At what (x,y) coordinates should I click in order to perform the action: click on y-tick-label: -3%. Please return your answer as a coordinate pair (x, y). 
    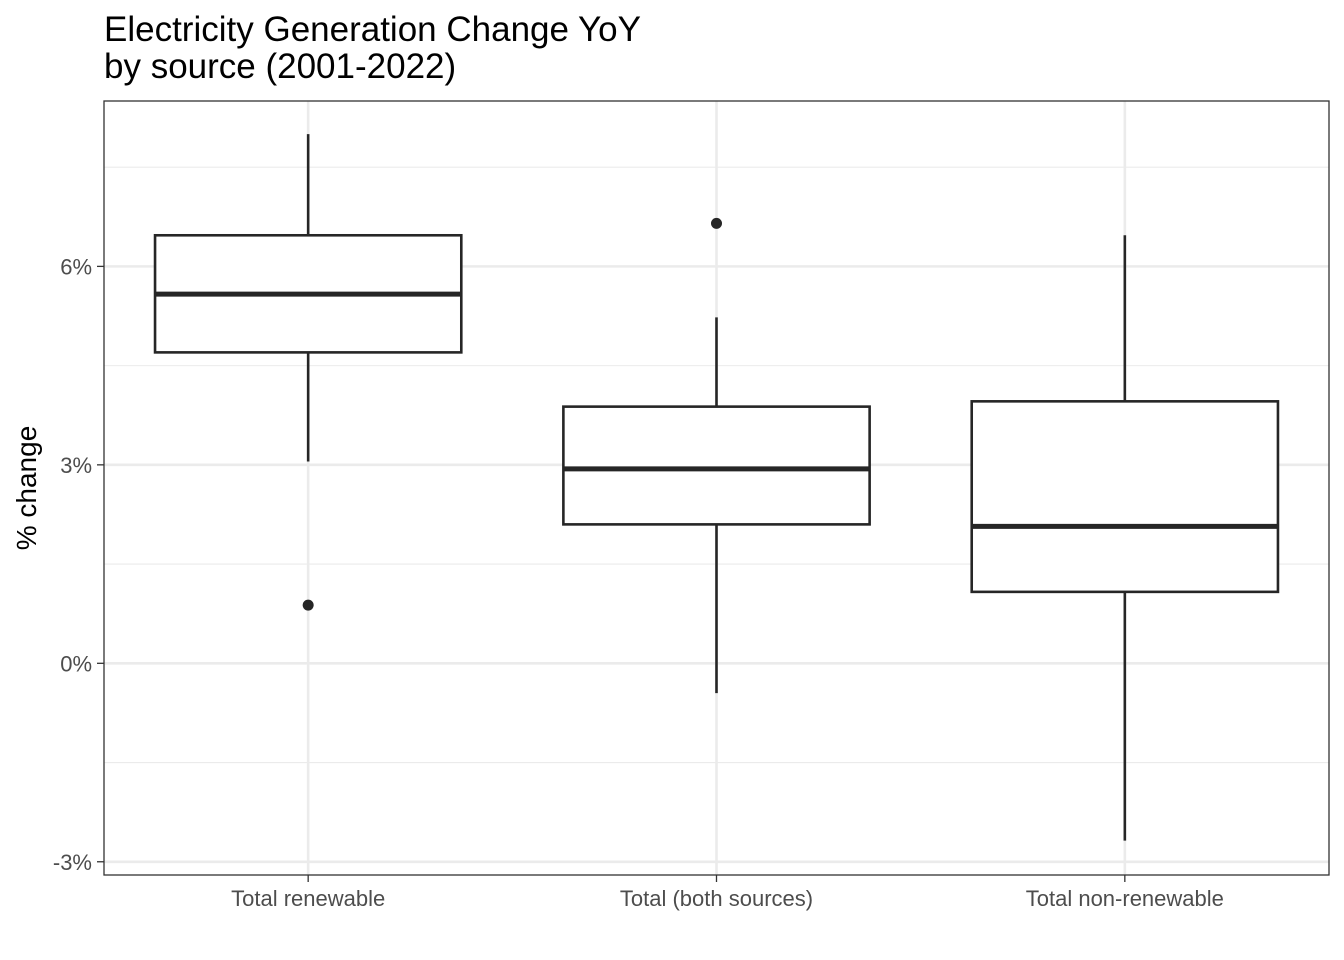
    Looking at the image, I should click on (72, 862).